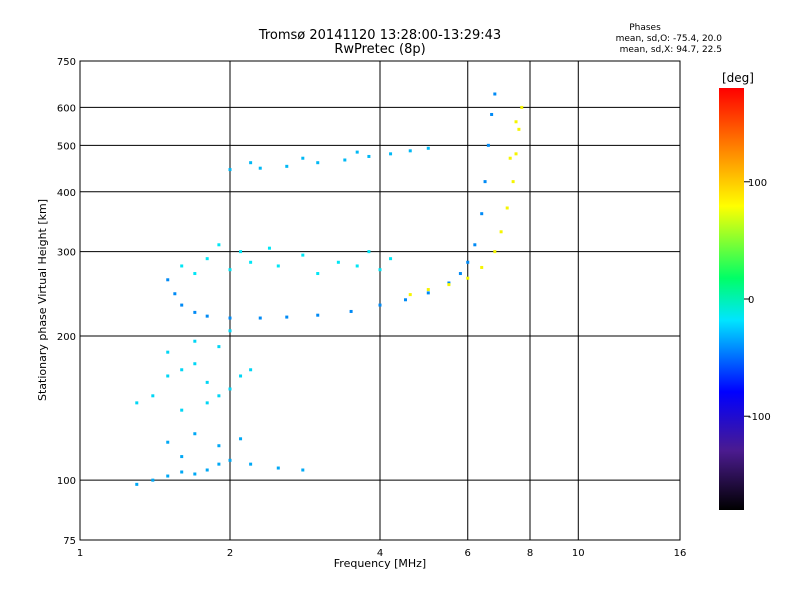 The height and width of the screenshot is (600, 800). Describe the element at coordinates (645, 28) in the screenshot. I see `stats-header: Phases` at that location.